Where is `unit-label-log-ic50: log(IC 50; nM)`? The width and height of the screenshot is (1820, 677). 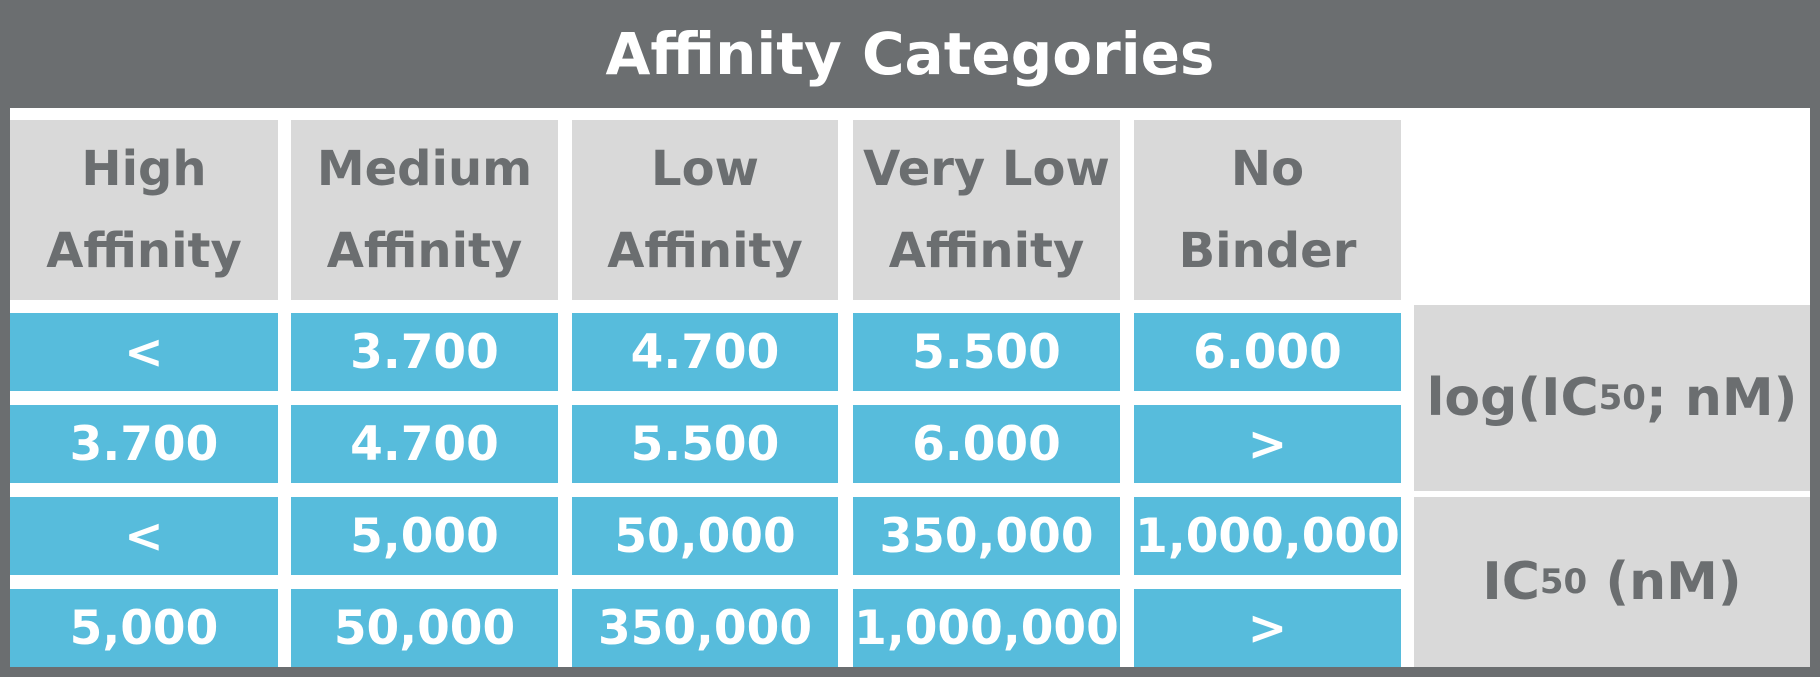
unit-label-log-ic50: log(IC 50; nM) is located at coordinates (1612, 398).